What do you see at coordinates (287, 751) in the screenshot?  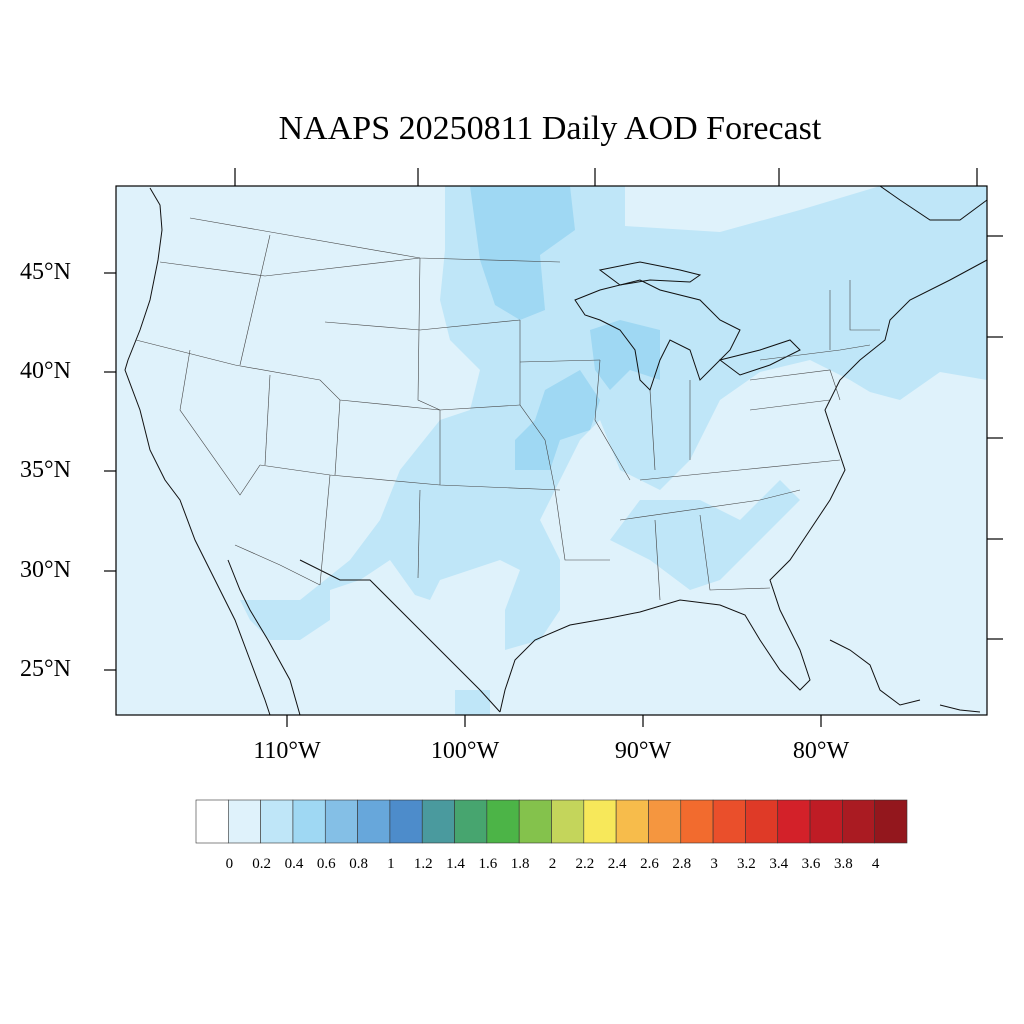 I see `lon-label-110w: 110°W` at bounding box center [287, 751].